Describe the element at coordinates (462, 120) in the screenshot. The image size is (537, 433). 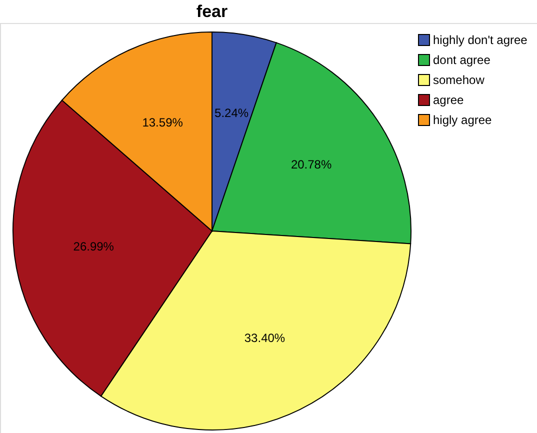
I see `legend-label: higly agree` at that location.